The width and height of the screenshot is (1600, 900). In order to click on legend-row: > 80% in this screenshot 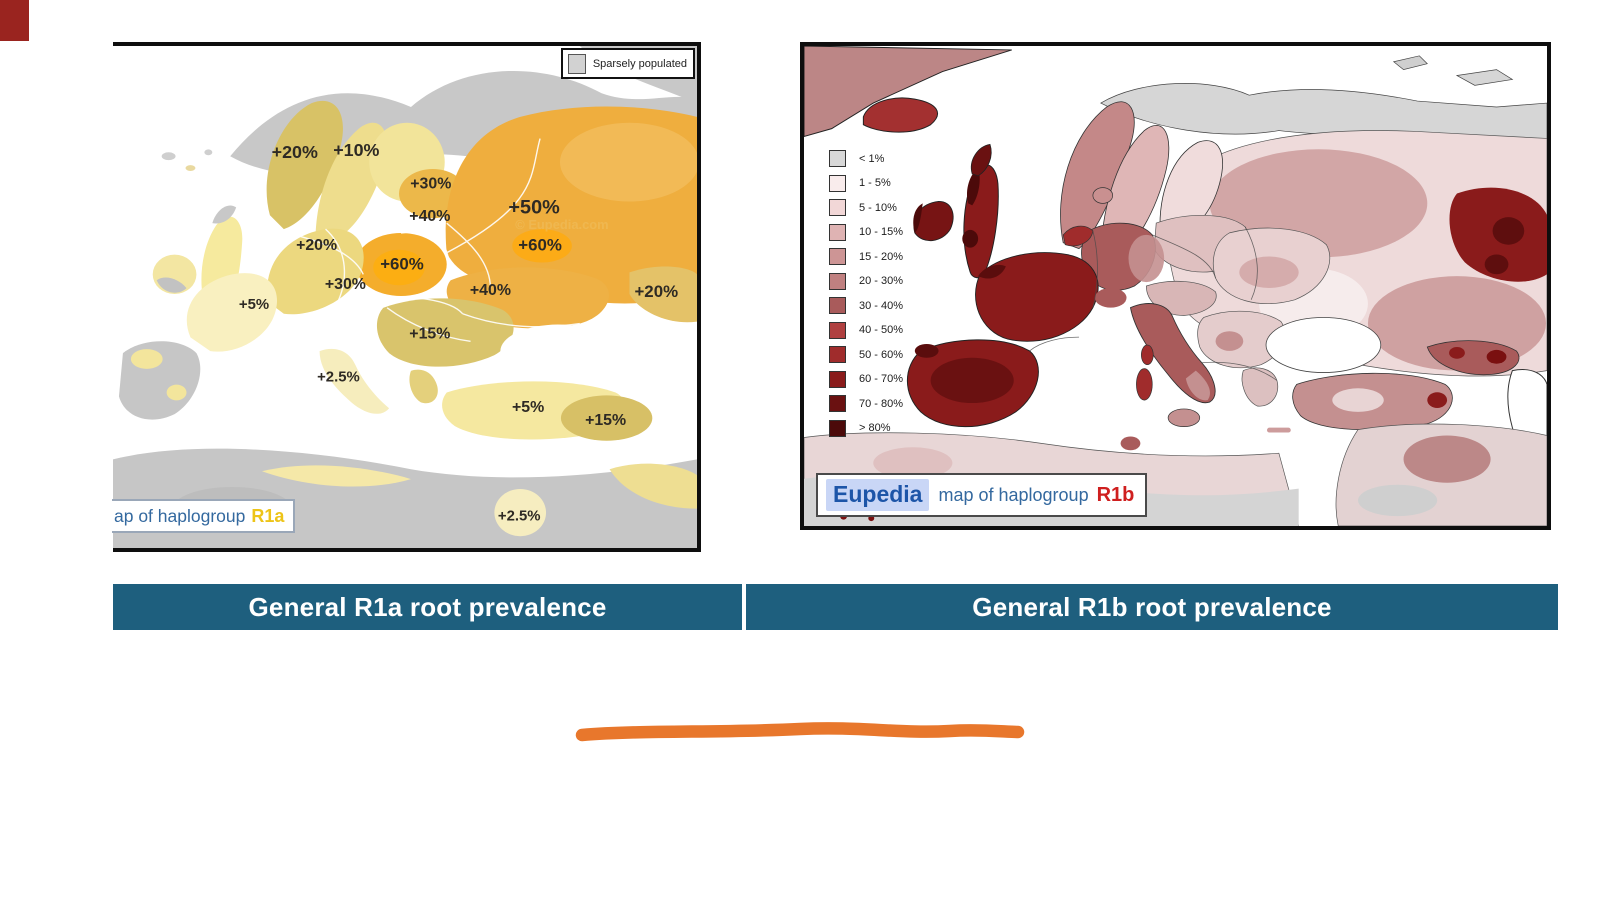, I will do `click(866, 428)`.